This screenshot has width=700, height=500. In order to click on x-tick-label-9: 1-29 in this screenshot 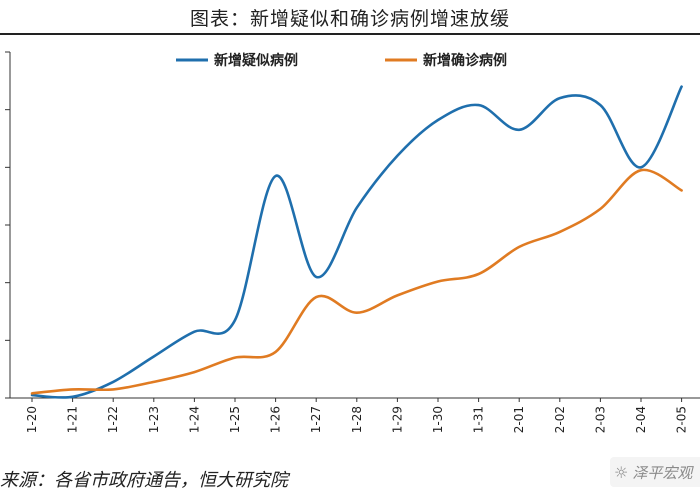, I will do `click(397, 419)`.